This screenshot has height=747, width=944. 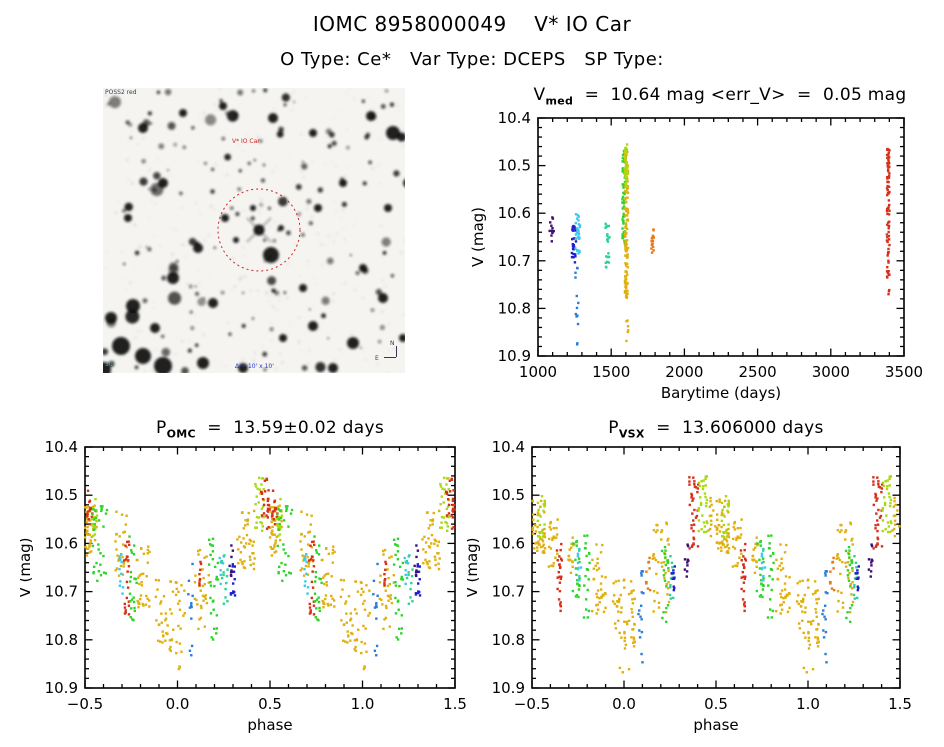 What do you see at coordinates (472, 59) in the screenshot?
I see `page-subtitle: O Type: Ce* Var Type: DCEPS SP Type:` at bounding box center [472, 59].